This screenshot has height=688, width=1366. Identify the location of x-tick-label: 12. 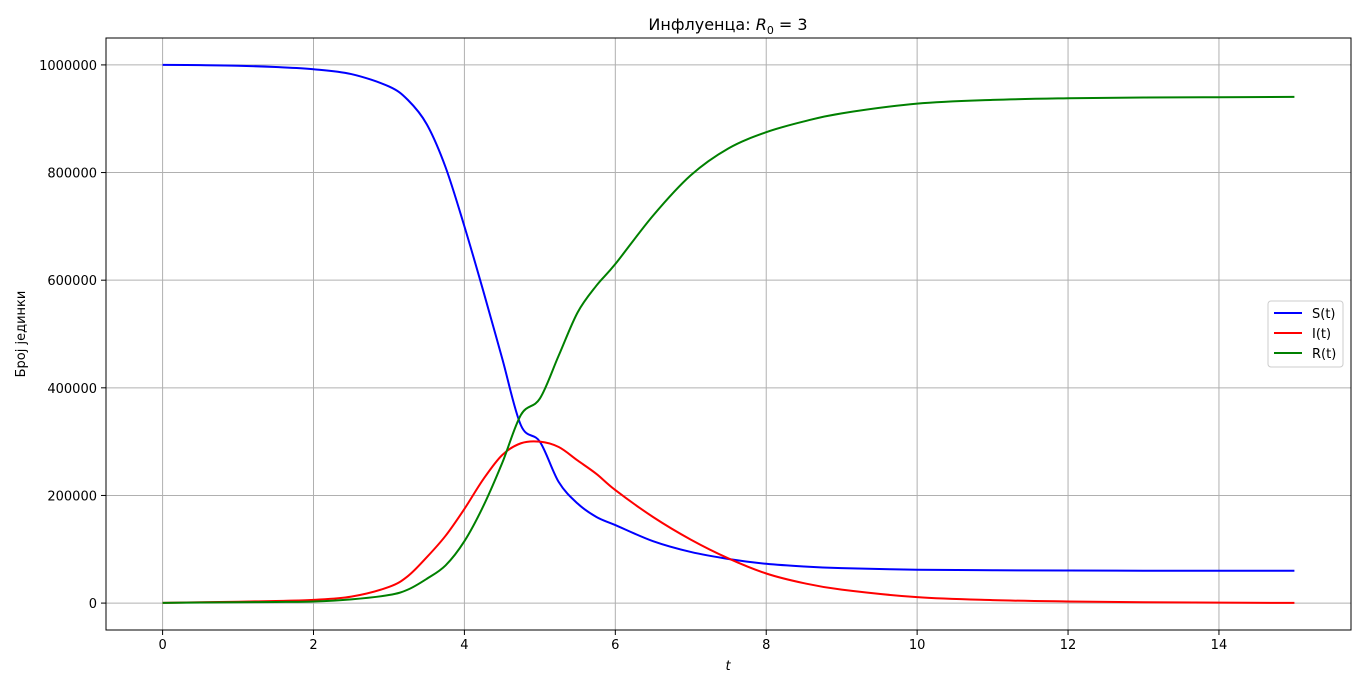
(1068, 645).